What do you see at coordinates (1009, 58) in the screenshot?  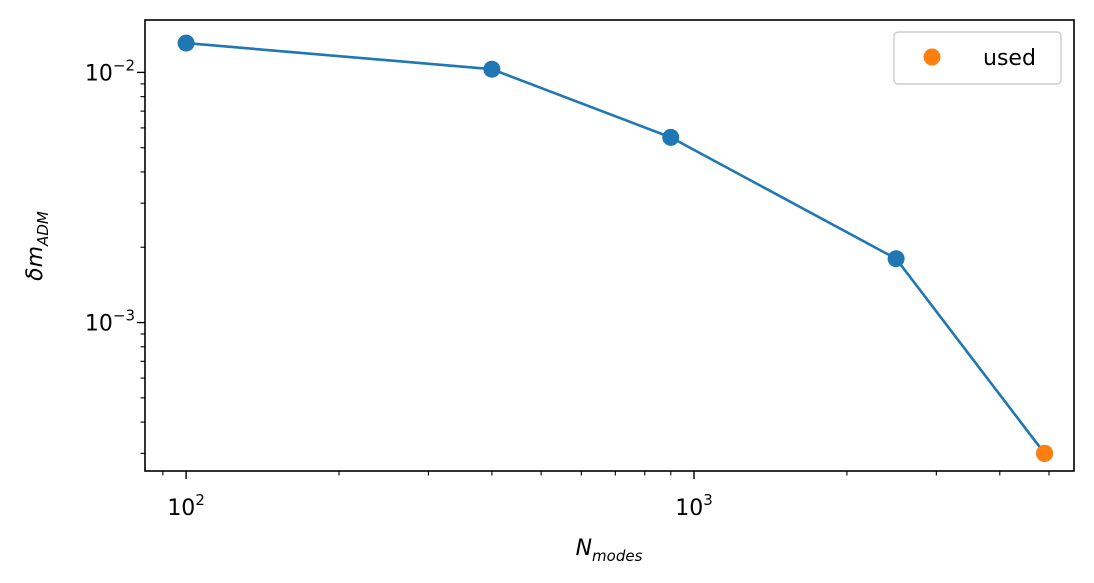 I see `legend-label-used: used` at bounding box center [1009, 58].